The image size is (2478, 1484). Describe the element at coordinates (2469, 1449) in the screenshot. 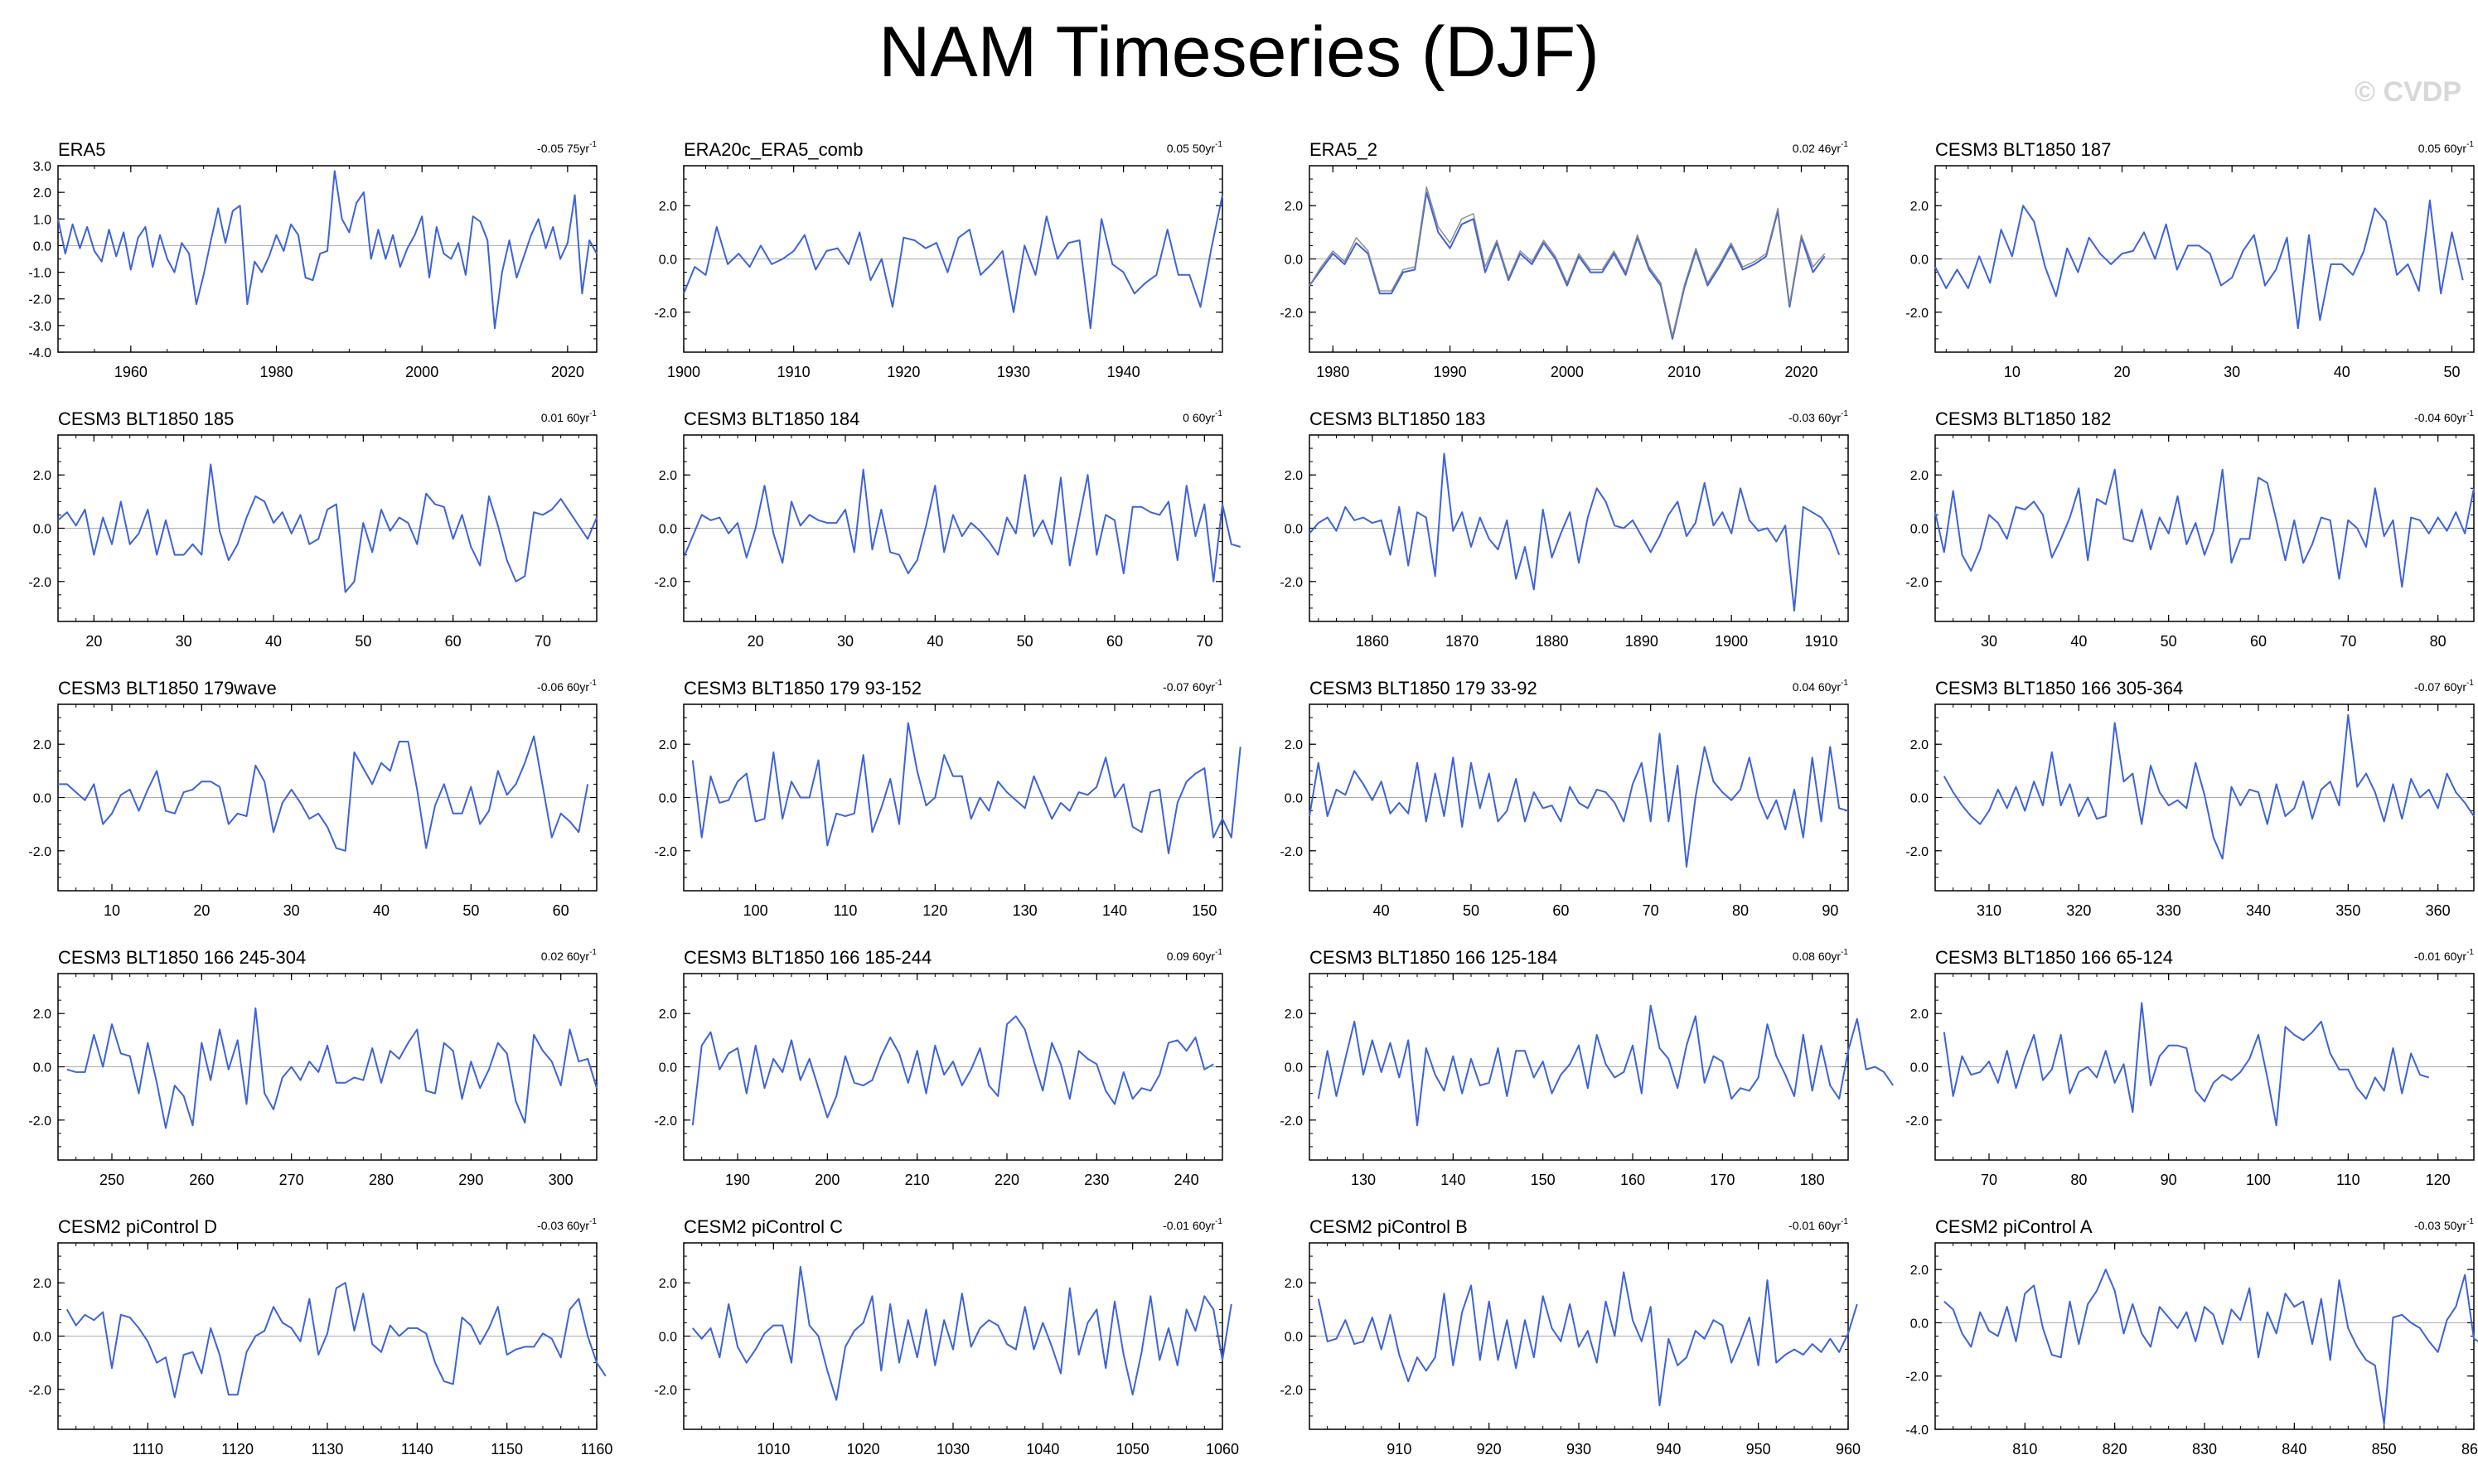

I see `x-tick-label: 860` at that location.